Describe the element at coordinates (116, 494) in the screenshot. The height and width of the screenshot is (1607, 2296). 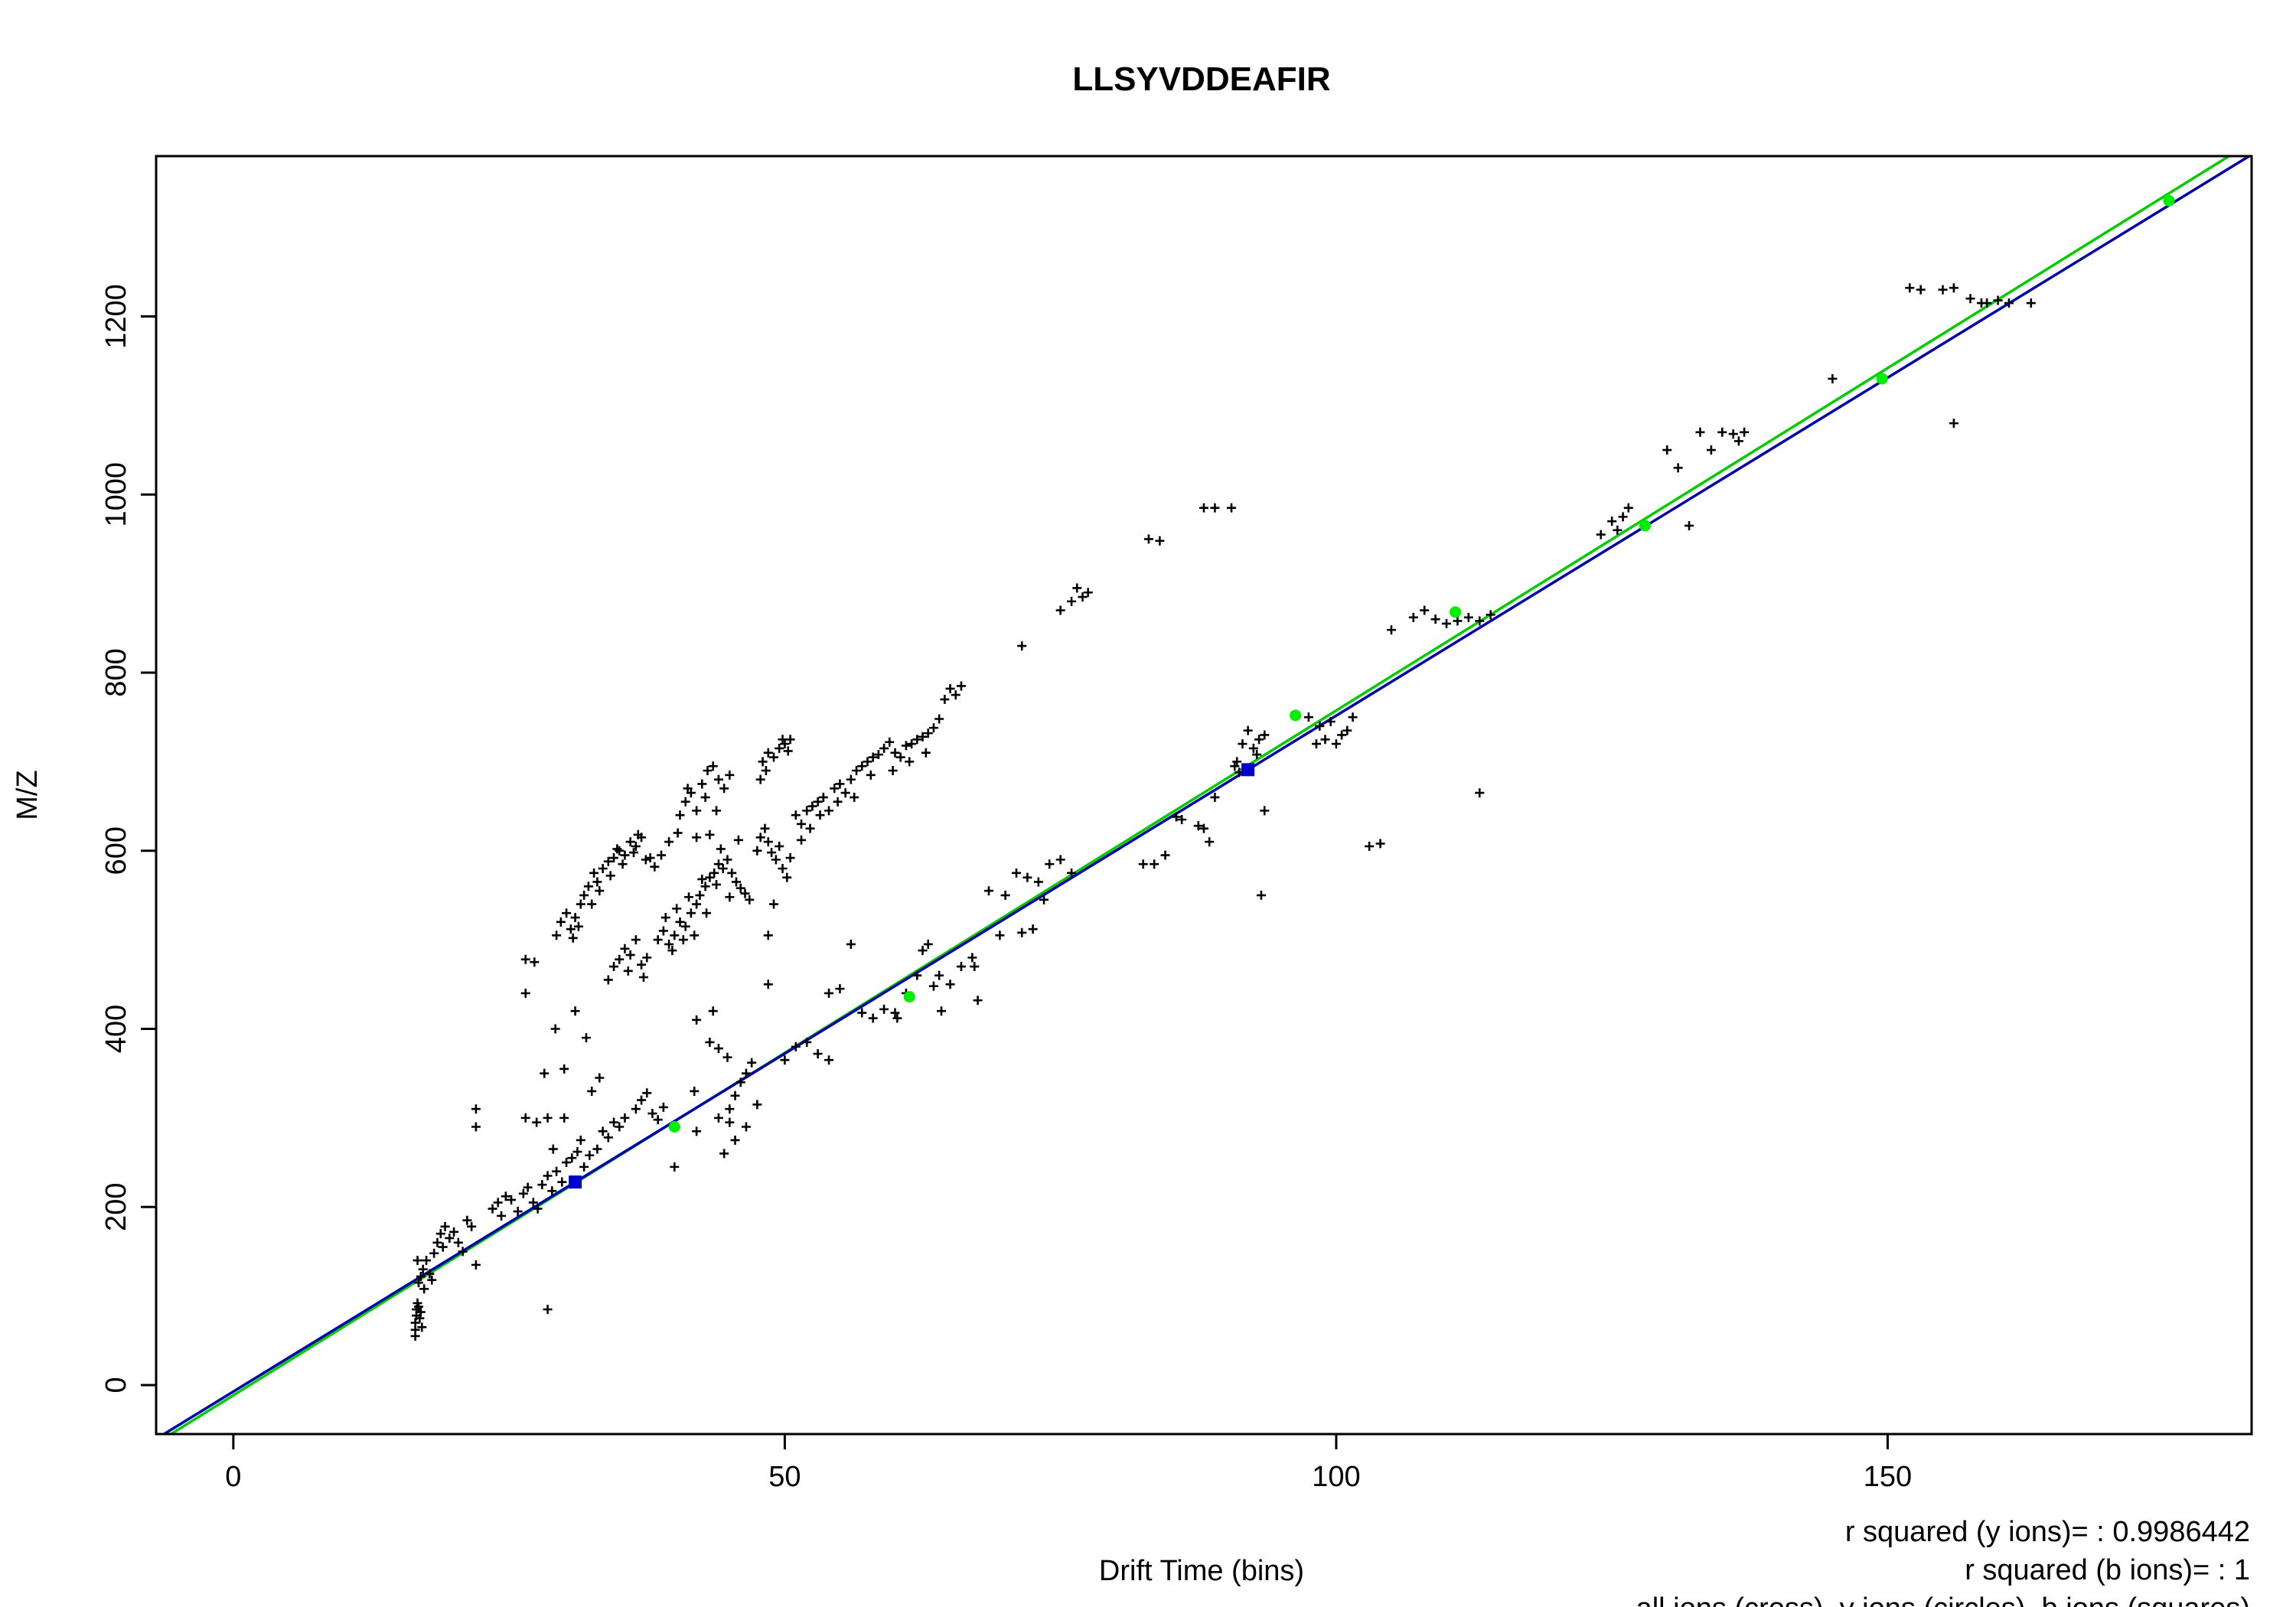
I see `y-tick-label: 1000` at that location.